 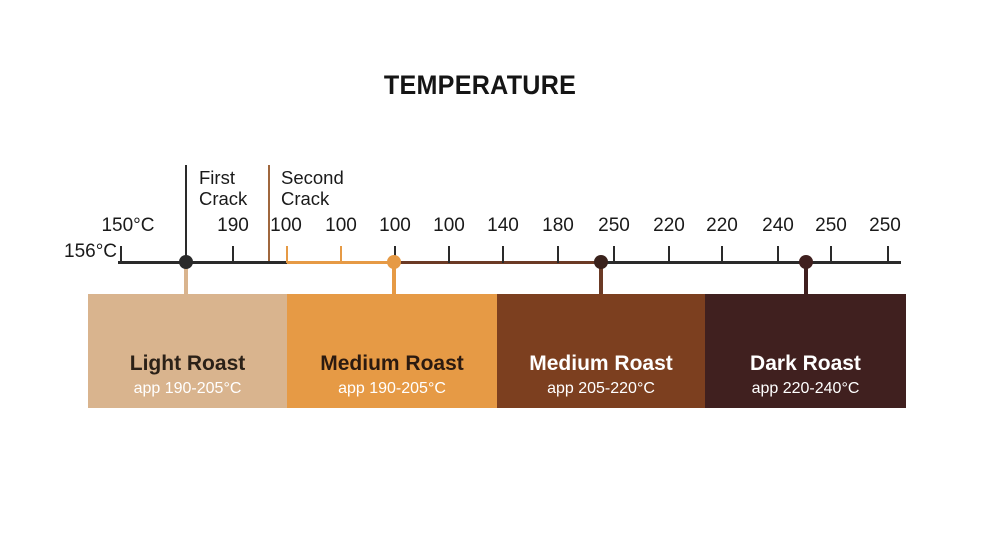 What do you see at coordinates (217, 177) in the screenshot?
I see `first-crack-label-line1: First` at bounding box center [217, 177].